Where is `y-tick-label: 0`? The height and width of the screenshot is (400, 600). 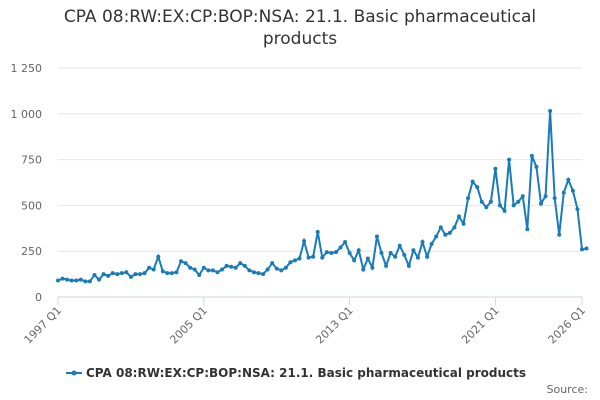
y-tick-label: 0 is located at coordinates (38, 297).